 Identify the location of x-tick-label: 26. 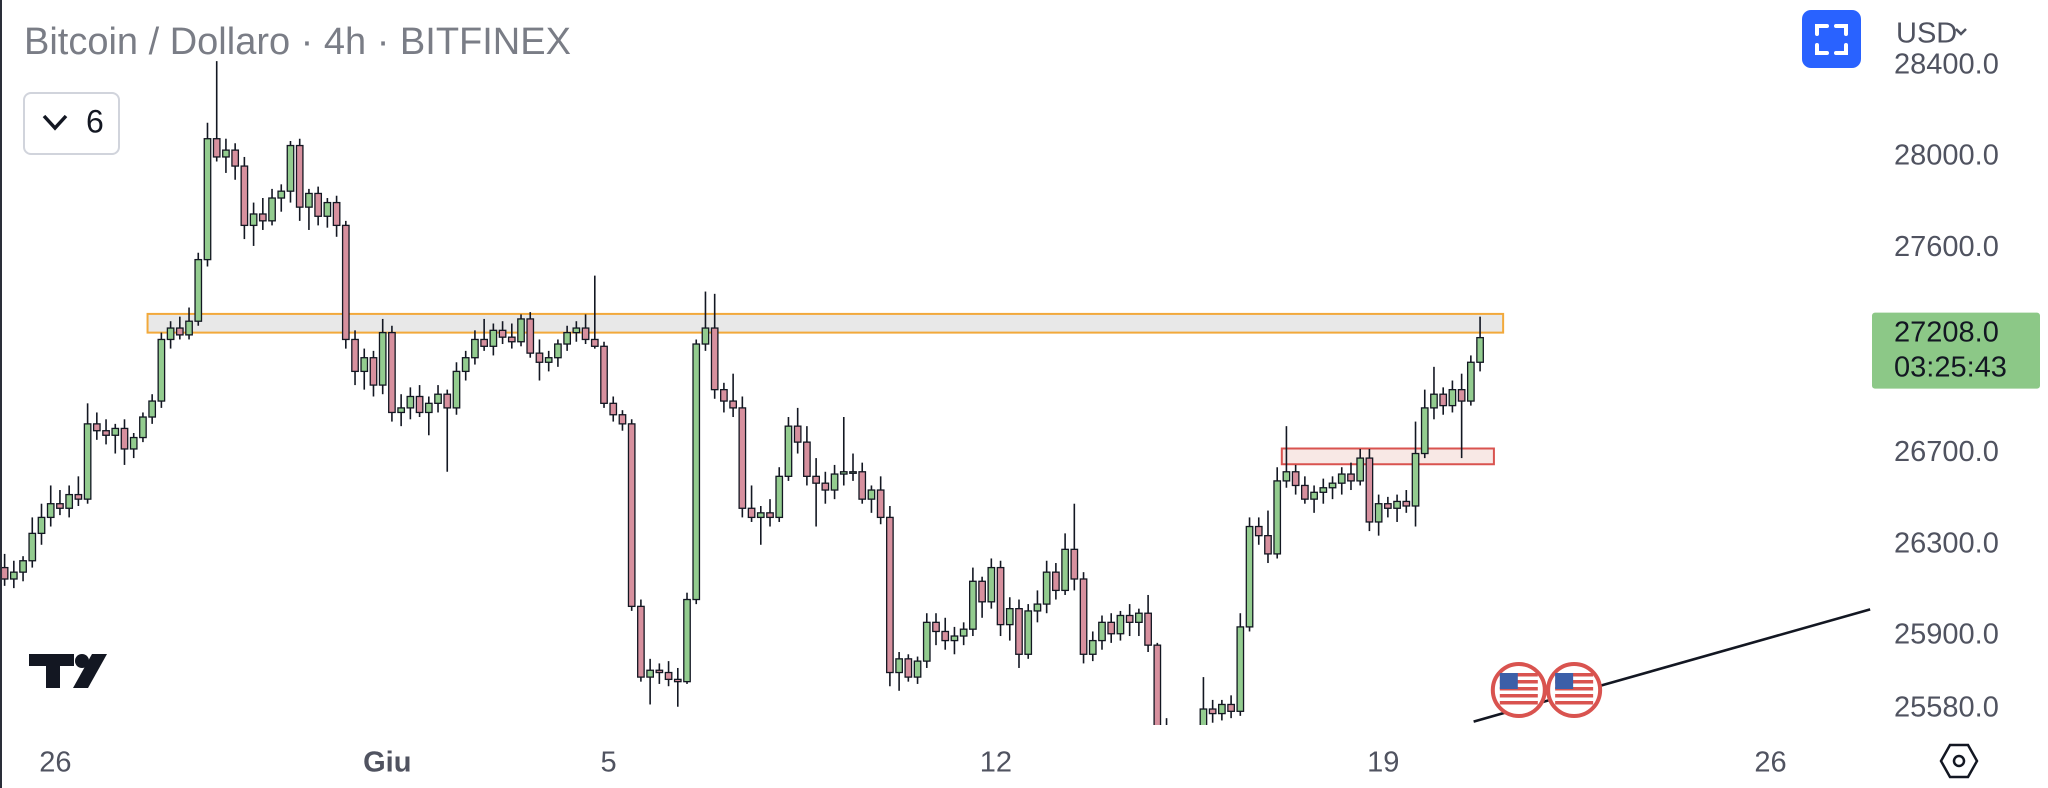
(55, 763).